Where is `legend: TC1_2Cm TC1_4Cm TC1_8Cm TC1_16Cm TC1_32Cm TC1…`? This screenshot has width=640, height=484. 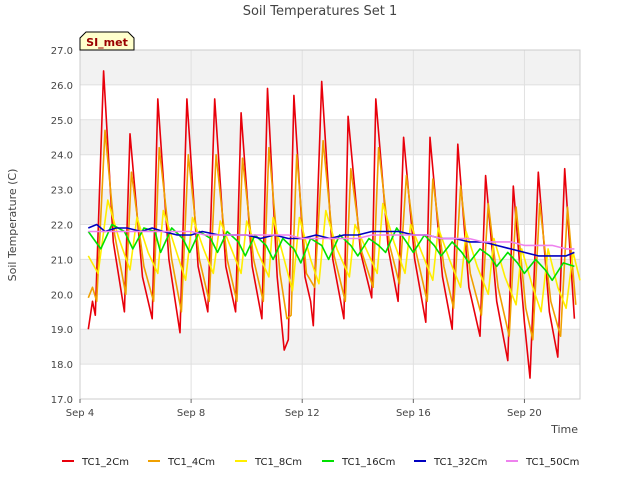
legend: TC1_2Cm TC1_4Cm TC1_8Cm TC1_16Cm TC1_32Cm TC1… is located at coordinates (320, 462).